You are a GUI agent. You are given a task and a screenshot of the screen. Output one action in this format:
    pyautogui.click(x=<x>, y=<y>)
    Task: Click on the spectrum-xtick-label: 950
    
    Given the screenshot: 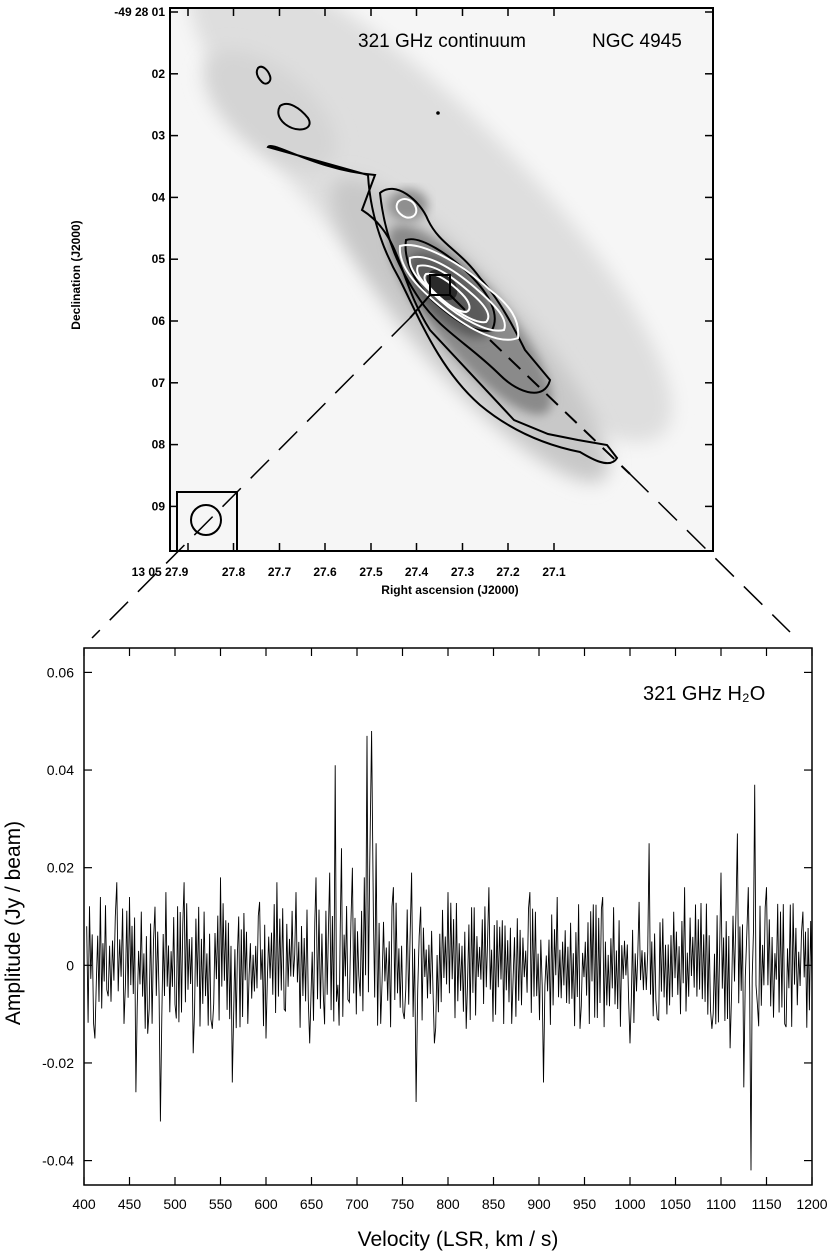 What is the action you would take?
    pyautogui.click(x=585, y=1204)
    